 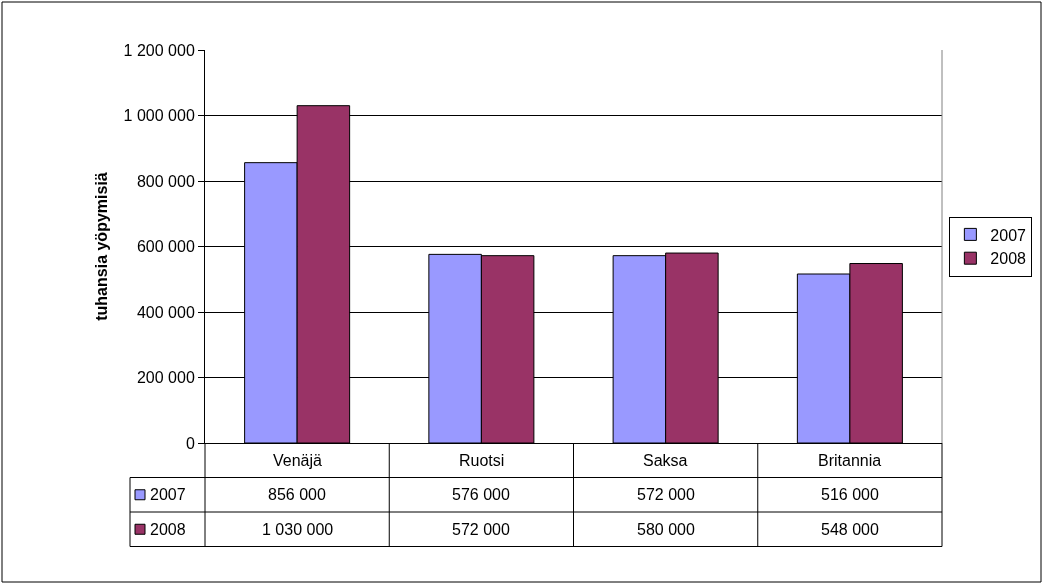 I want to click on legend-label: 2007, so click(x=168, y=494).